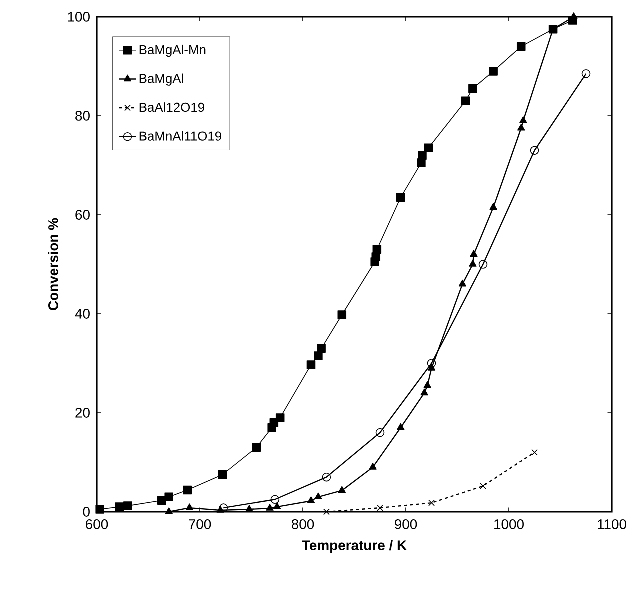 The height and width of the screenshot is (594, 637). I want to click on x-tick-label: 1100, so click(612, 524).